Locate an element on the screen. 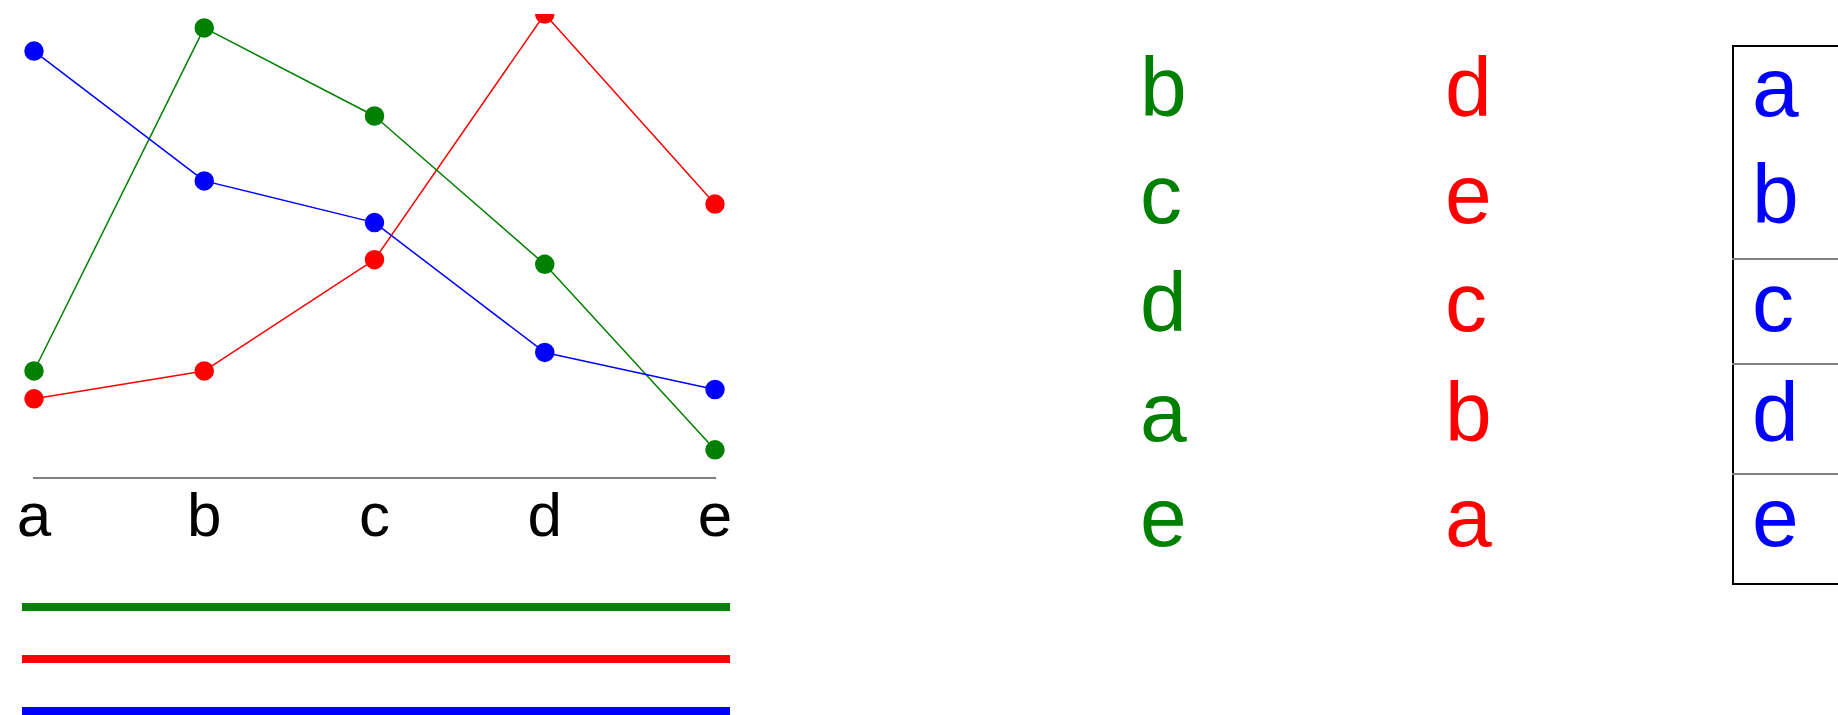 This screenshot has width=1838, height=715. x-tick-label: c is located at coordinates (374, 514).